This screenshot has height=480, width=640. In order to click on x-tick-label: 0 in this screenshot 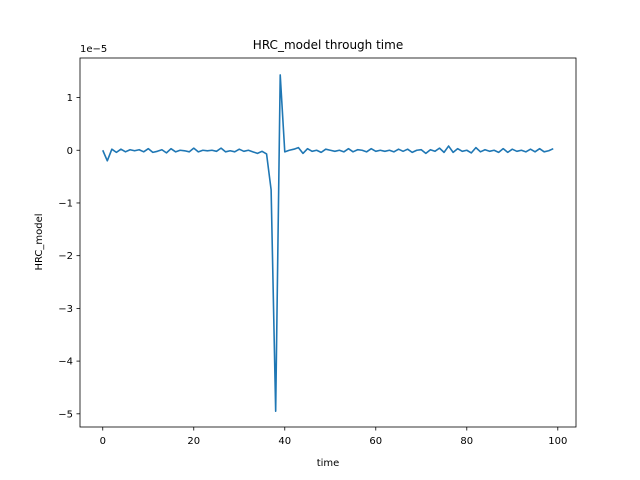, I will do `click(103, 441)`.